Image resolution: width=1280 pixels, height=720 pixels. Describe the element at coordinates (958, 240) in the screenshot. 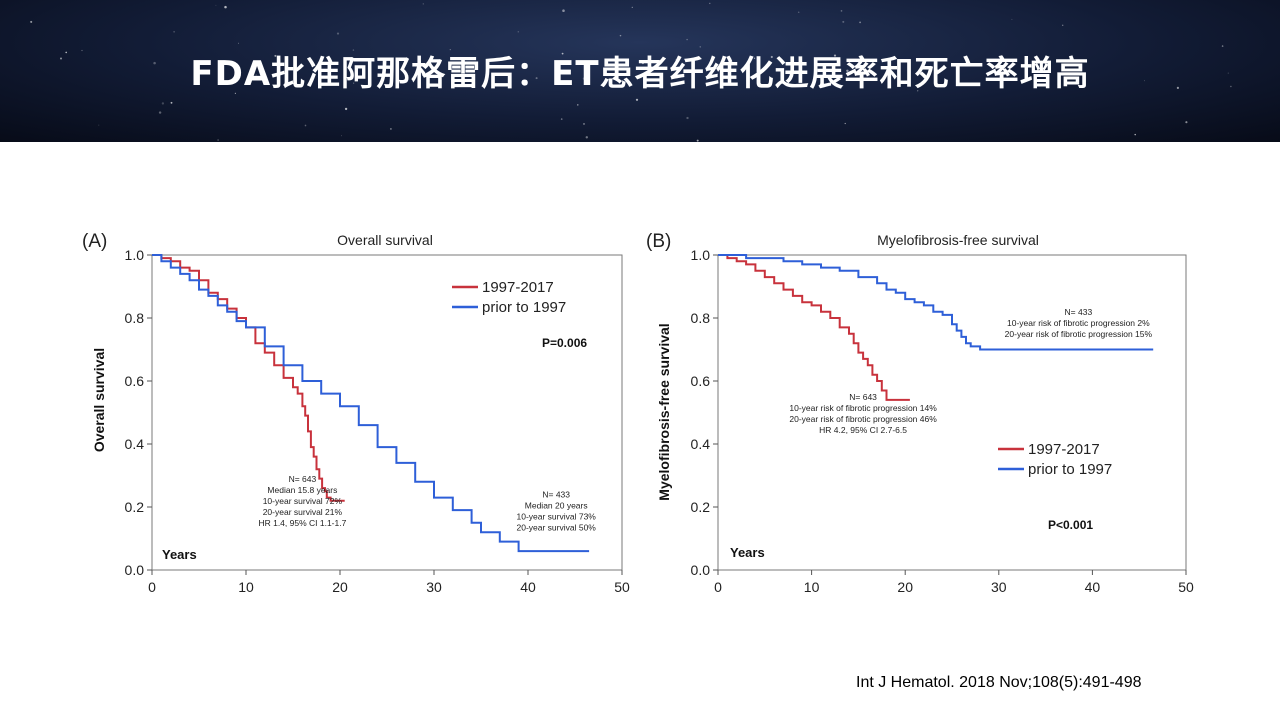

I see `chart-title: Myelofibrosis-free survival` at that location.